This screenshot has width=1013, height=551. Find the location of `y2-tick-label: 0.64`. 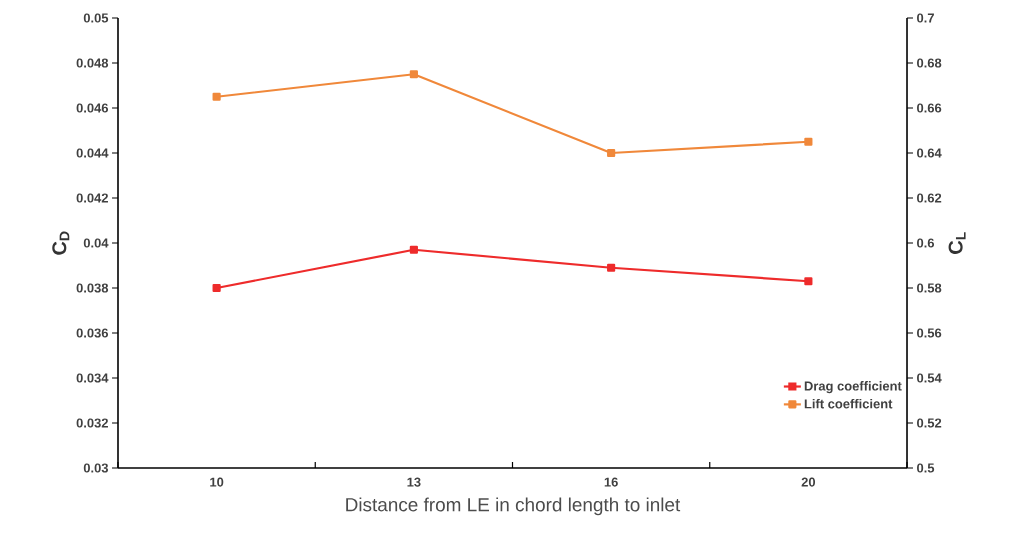

y2-tick-label: 0.64 is located at coordinates (929, 153).